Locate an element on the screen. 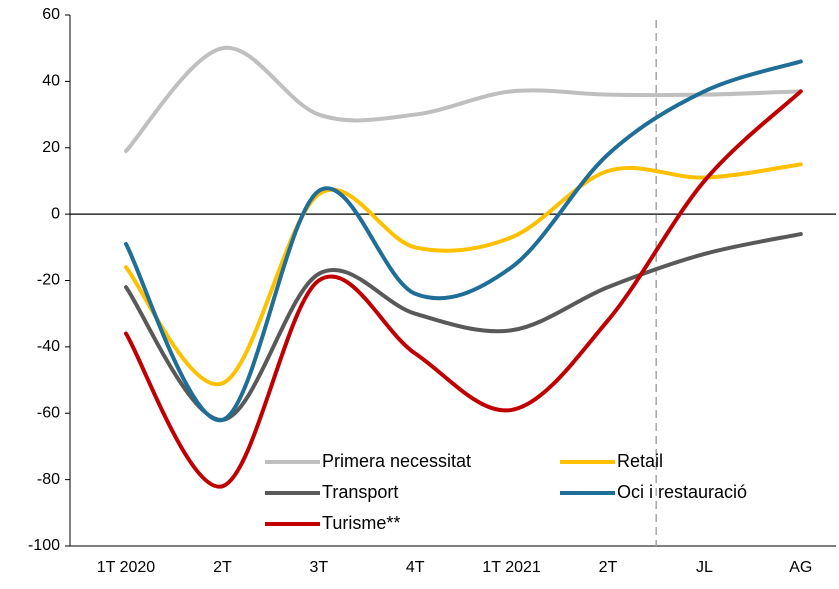 The image size is (839, 589). y-tick-label: 0 is located at coordinates (55, 213).